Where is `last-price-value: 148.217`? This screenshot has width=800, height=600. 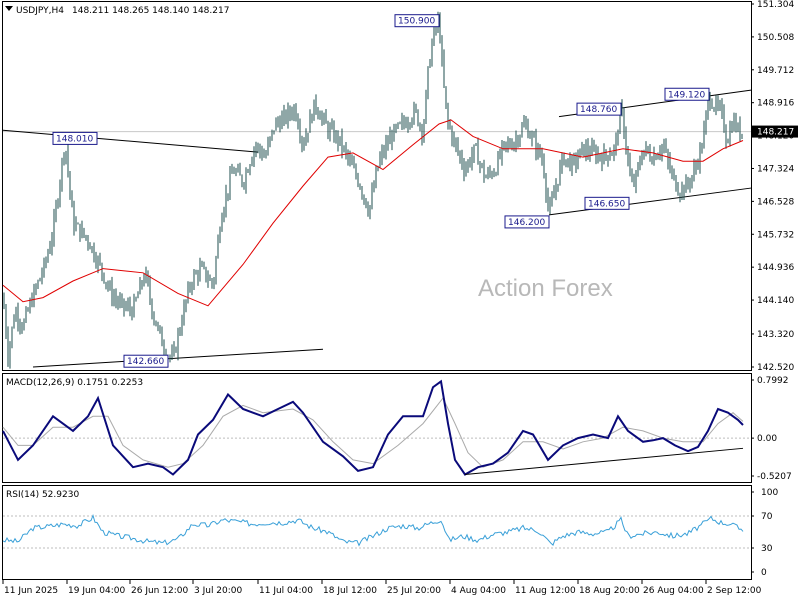
last-price-value: 148.217 is located at coordinates (775, 133).